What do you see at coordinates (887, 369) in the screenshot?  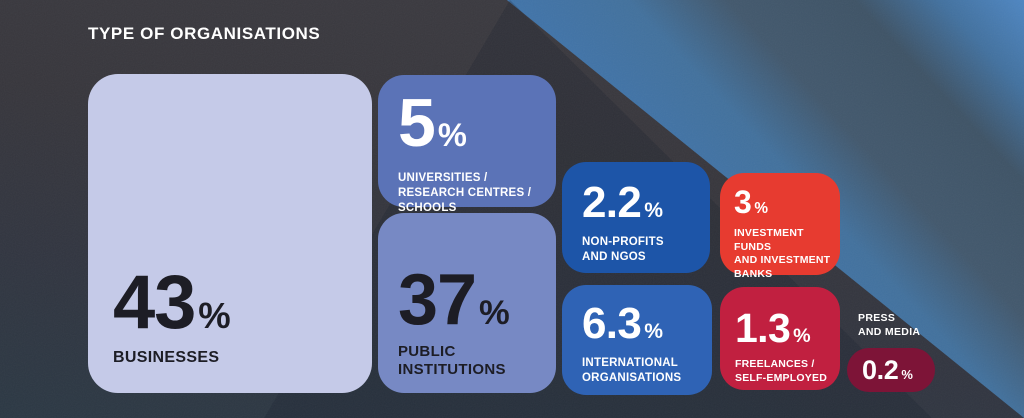 I see `press-media-value: 0.2%` at bounding box center [887, 369].